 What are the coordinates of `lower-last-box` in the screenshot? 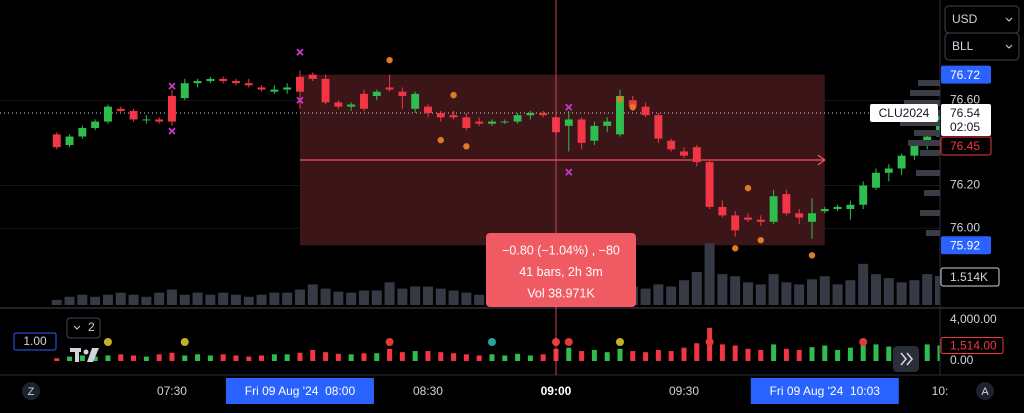 It's located at (972, 345).